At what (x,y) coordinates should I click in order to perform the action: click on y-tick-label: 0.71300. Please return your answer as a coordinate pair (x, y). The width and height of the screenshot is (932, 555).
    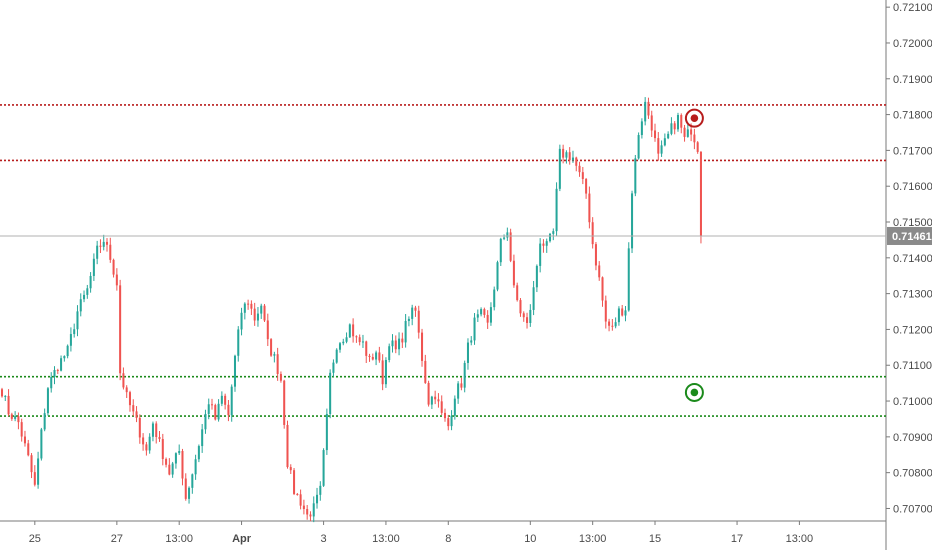
    Looking at the image, I should click on (912, 295).